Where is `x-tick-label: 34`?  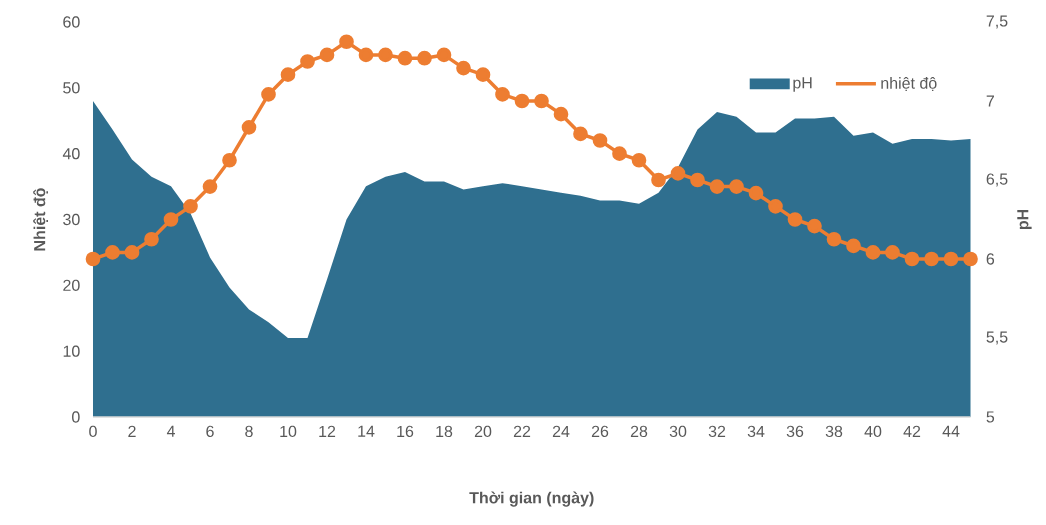
x-tick-label: 34 is located at coordinates (756, 431).